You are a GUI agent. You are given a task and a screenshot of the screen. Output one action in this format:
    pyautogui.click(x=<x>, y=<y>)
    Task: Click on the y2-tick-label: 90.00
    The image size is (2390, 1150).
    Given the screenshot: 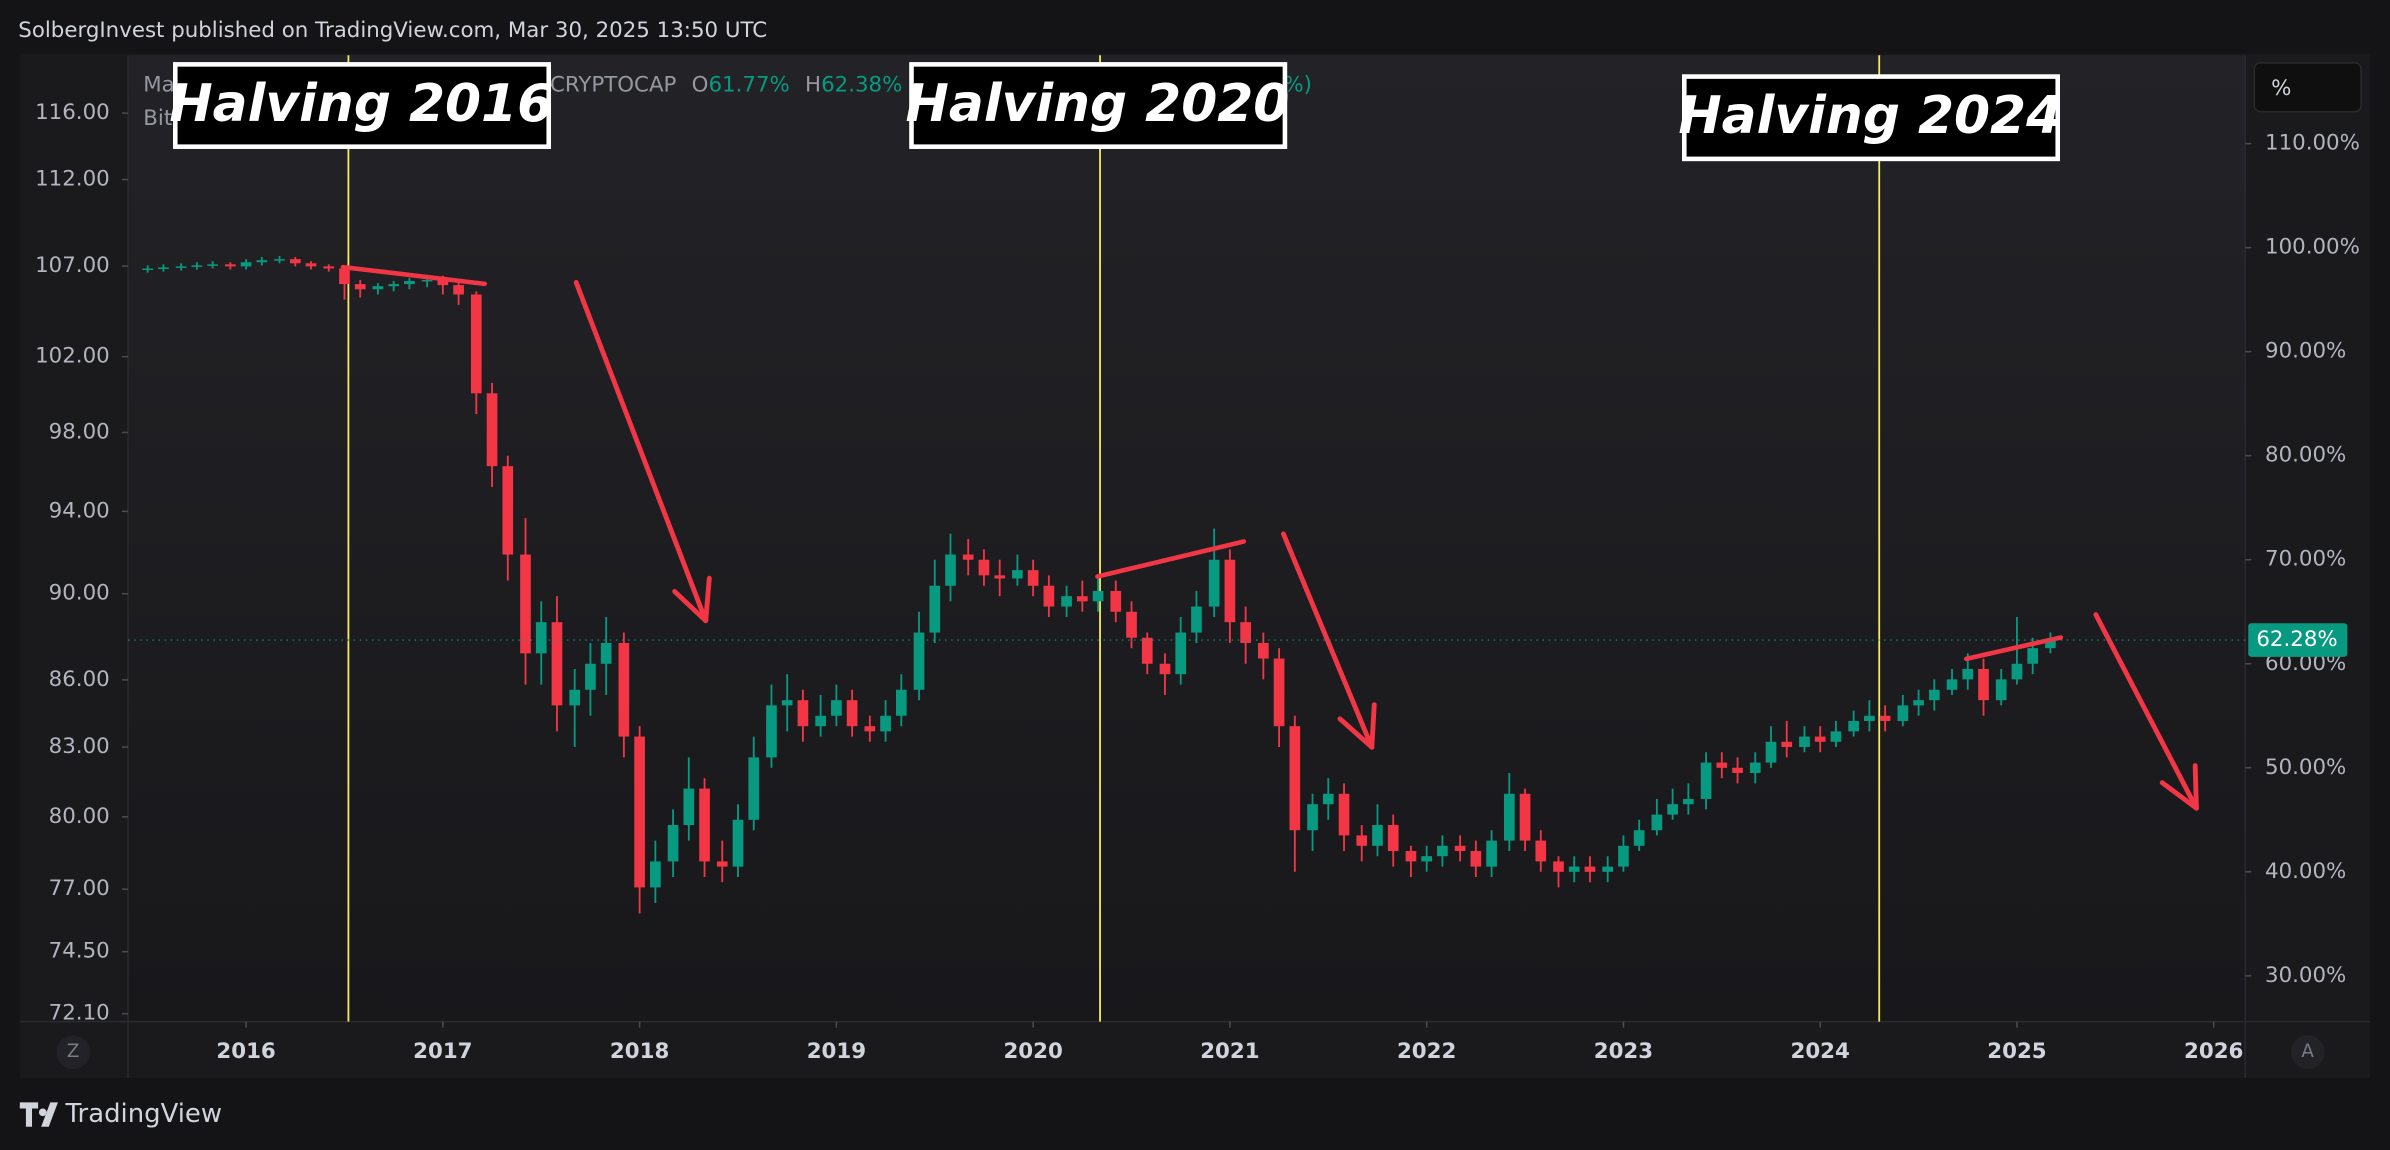 What is the action you would take?
    pyautogui.click(x=79, y=593)
    